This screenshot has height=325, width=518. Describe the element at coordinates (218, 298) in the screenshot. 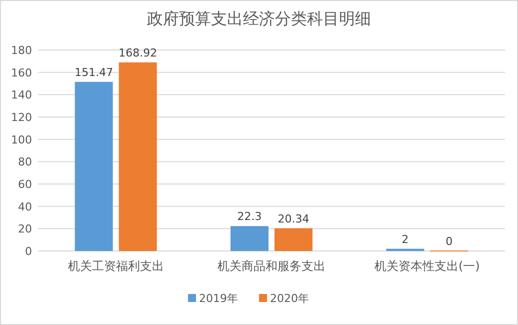

I see `legend-label: 2019年` at that location.